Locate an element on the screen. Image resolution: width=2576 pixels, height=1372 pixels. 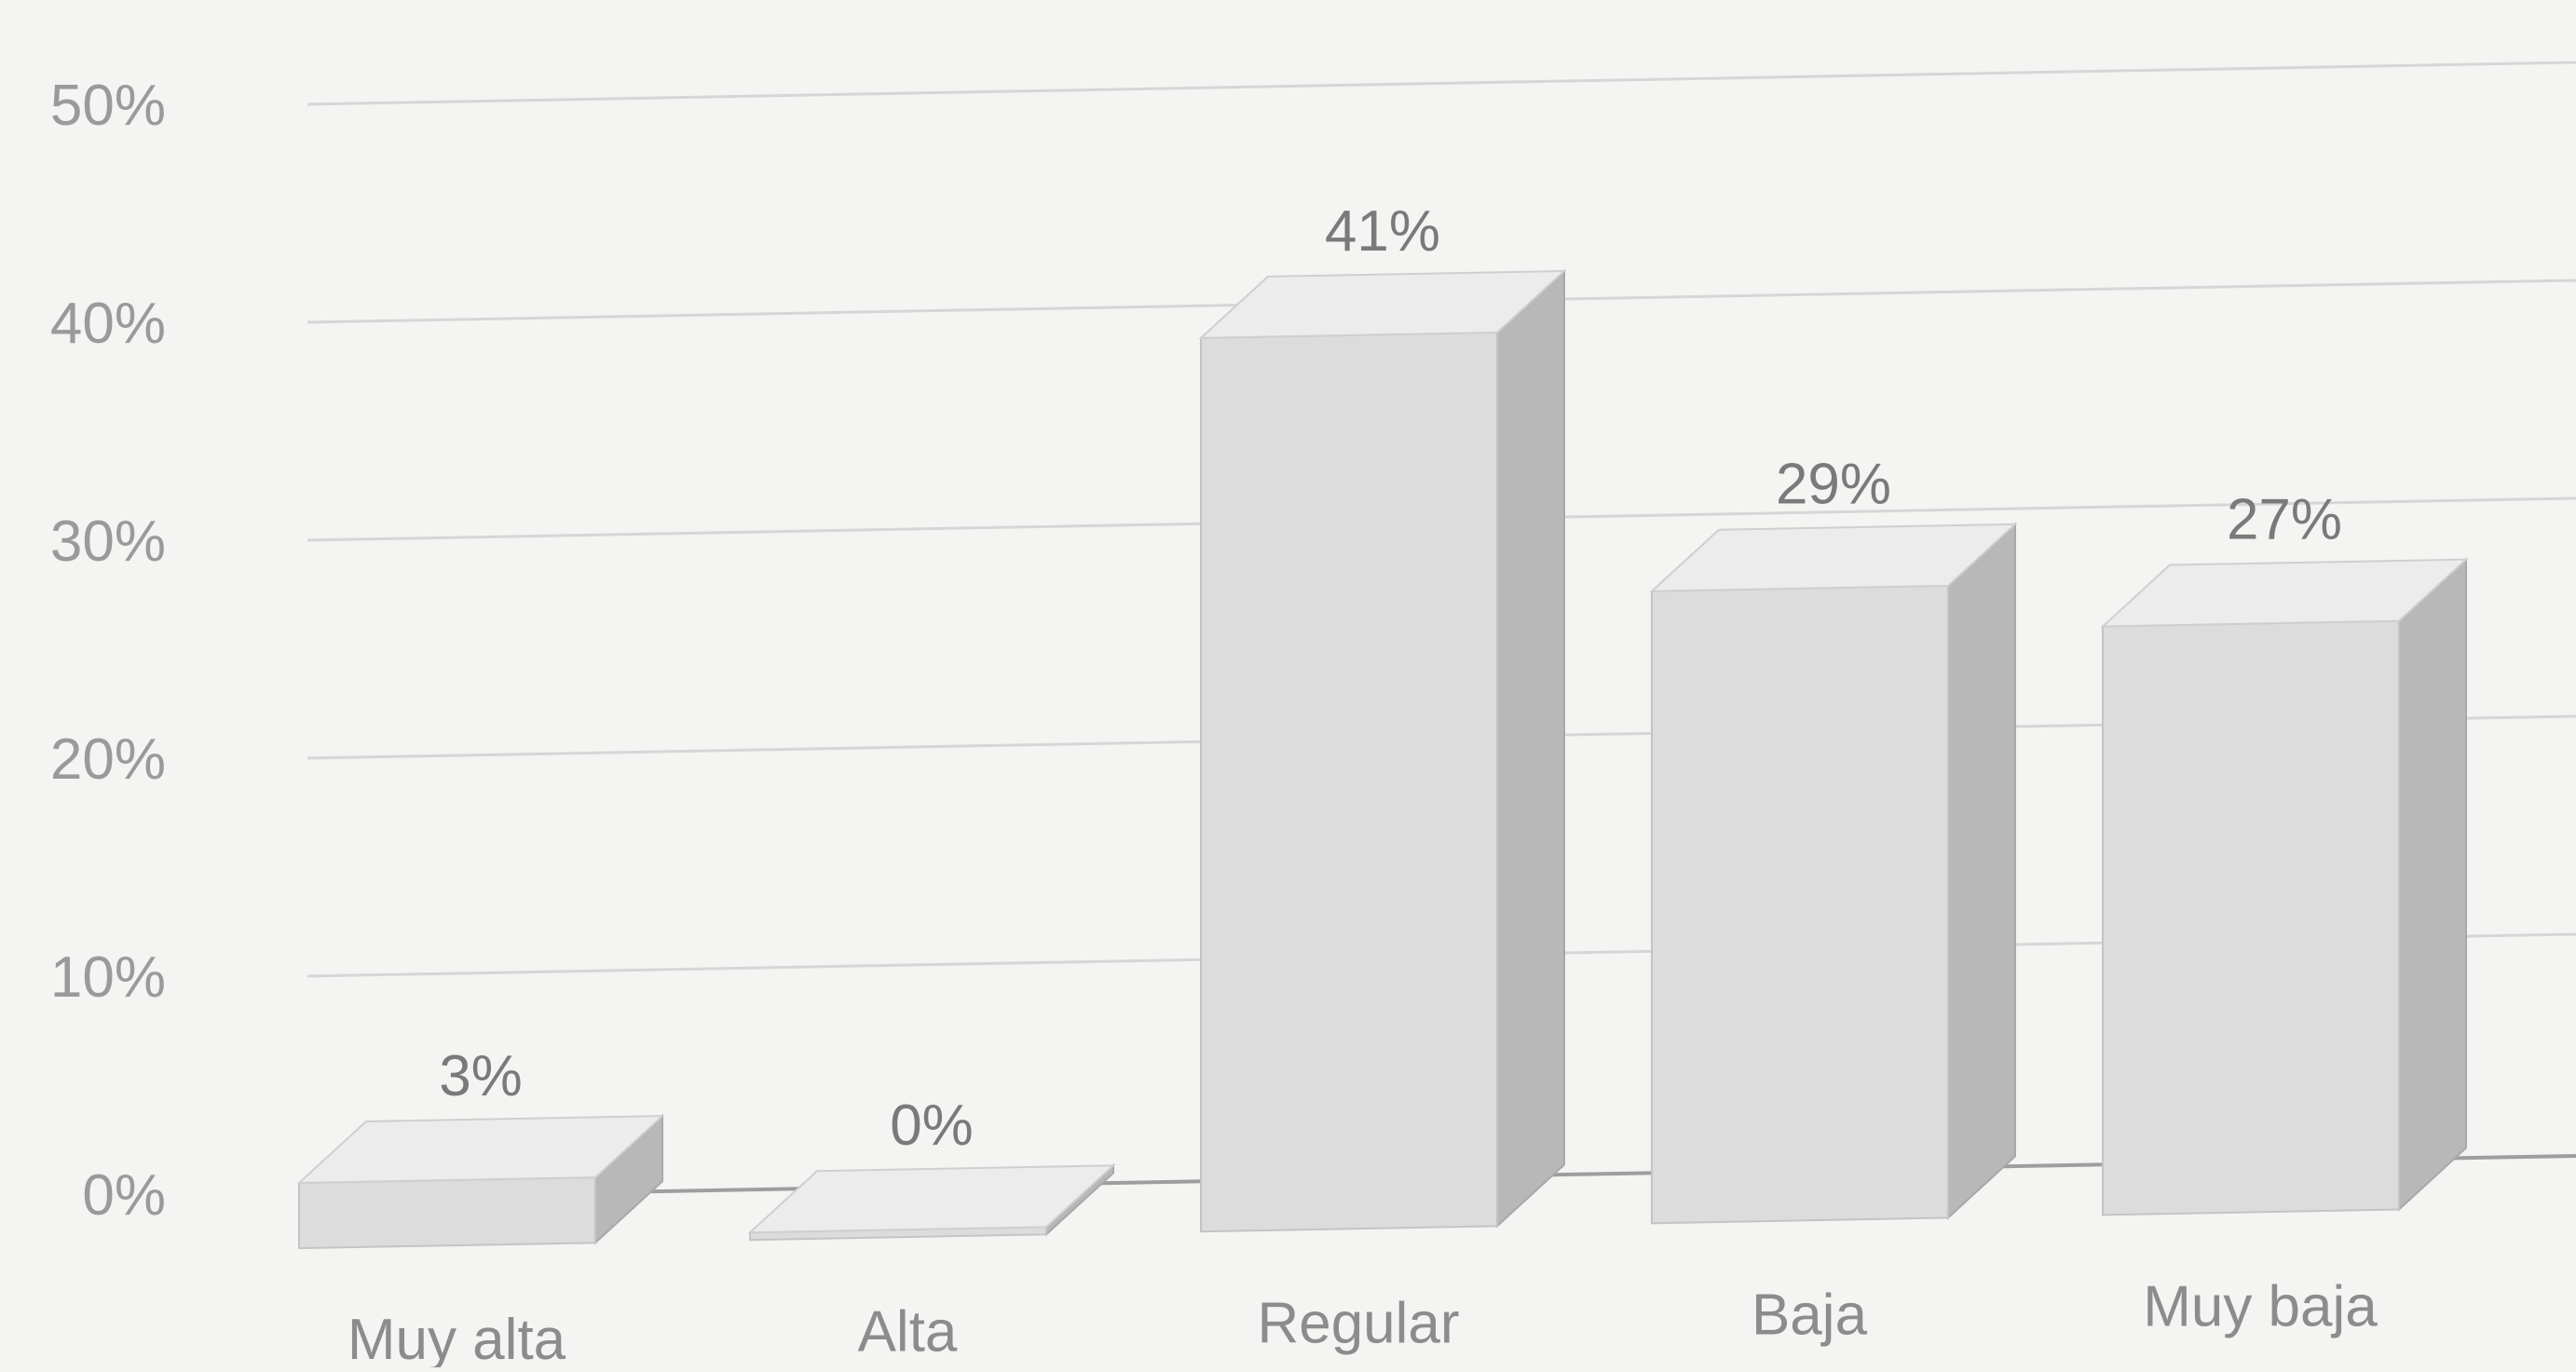
gridline is located at coordinates (1441, 83).